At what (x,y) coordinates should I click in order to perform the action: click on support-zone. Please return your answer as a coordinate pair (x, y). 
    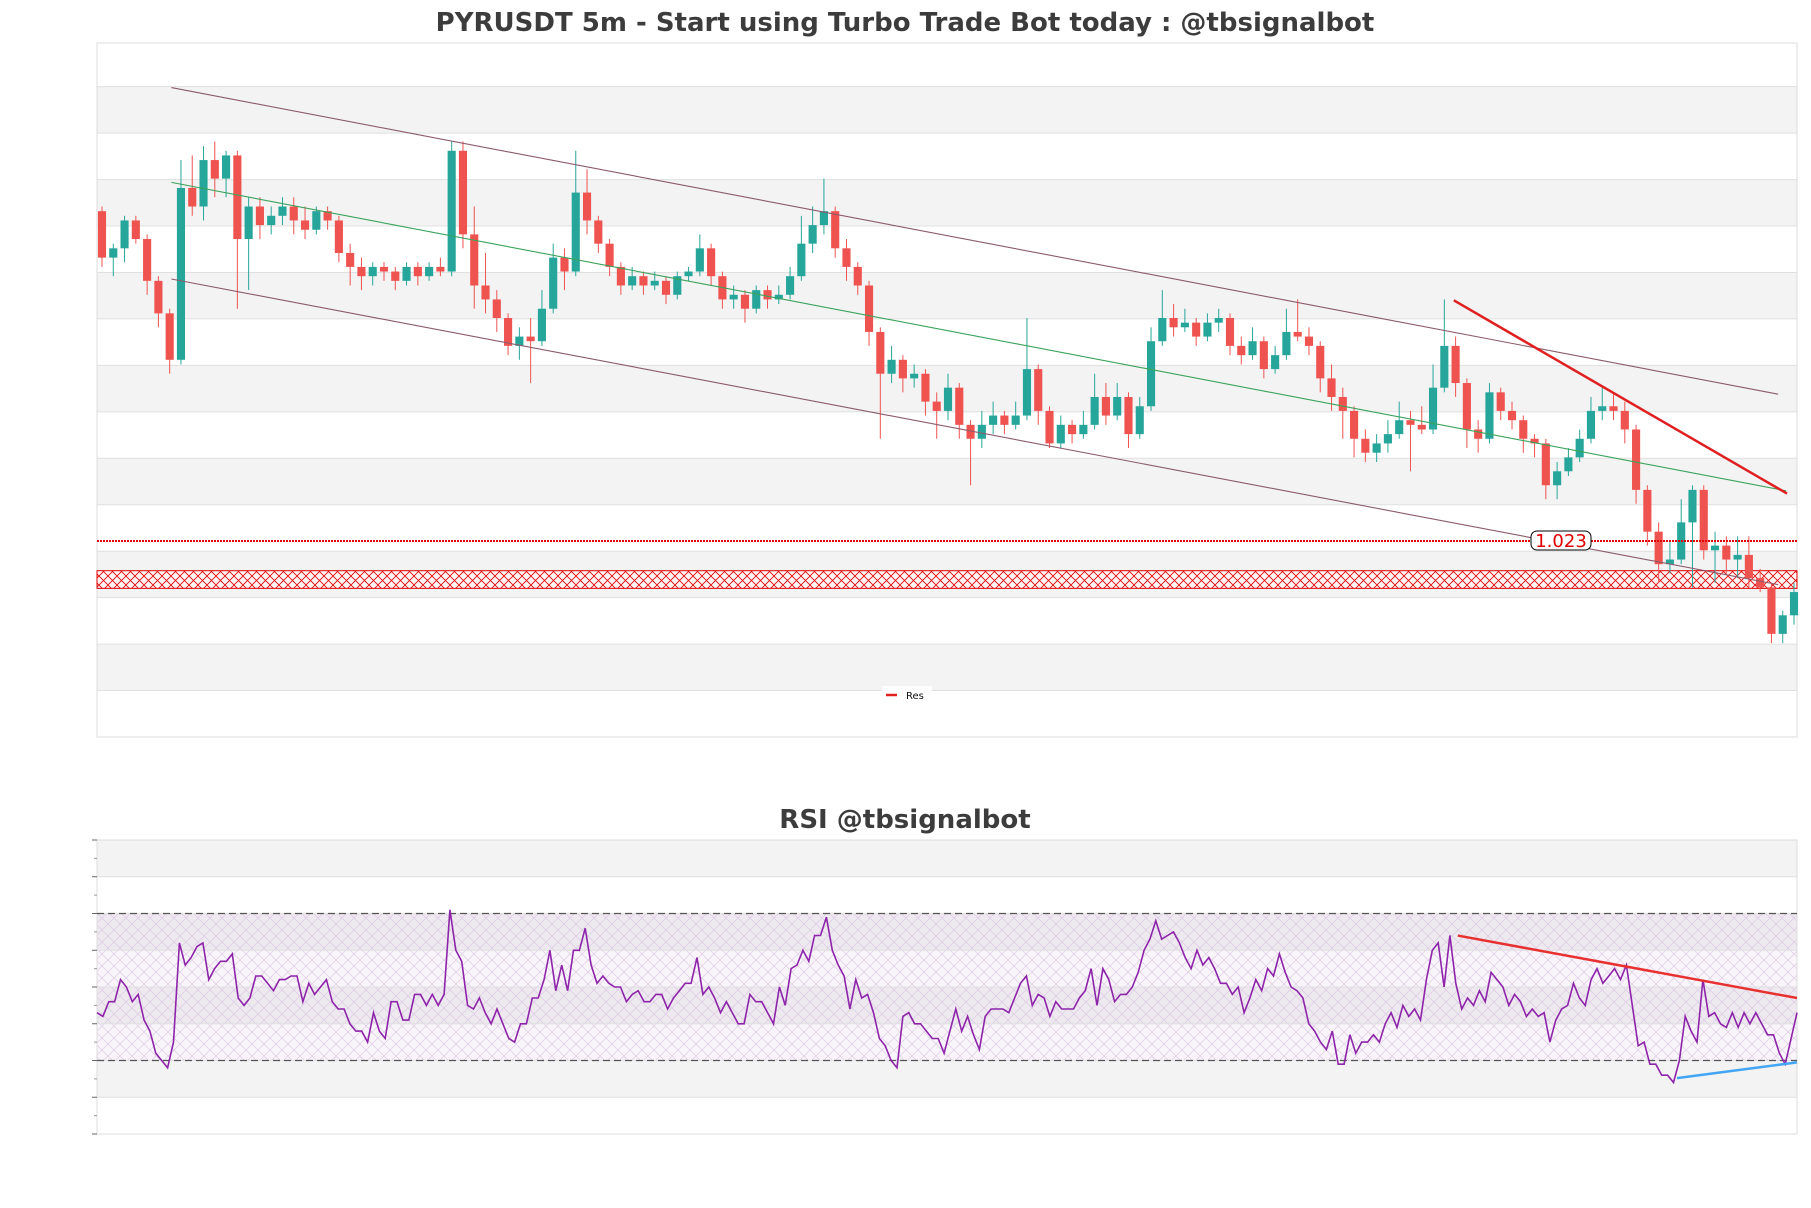
    Looking at the image, I should click on (947, 579).